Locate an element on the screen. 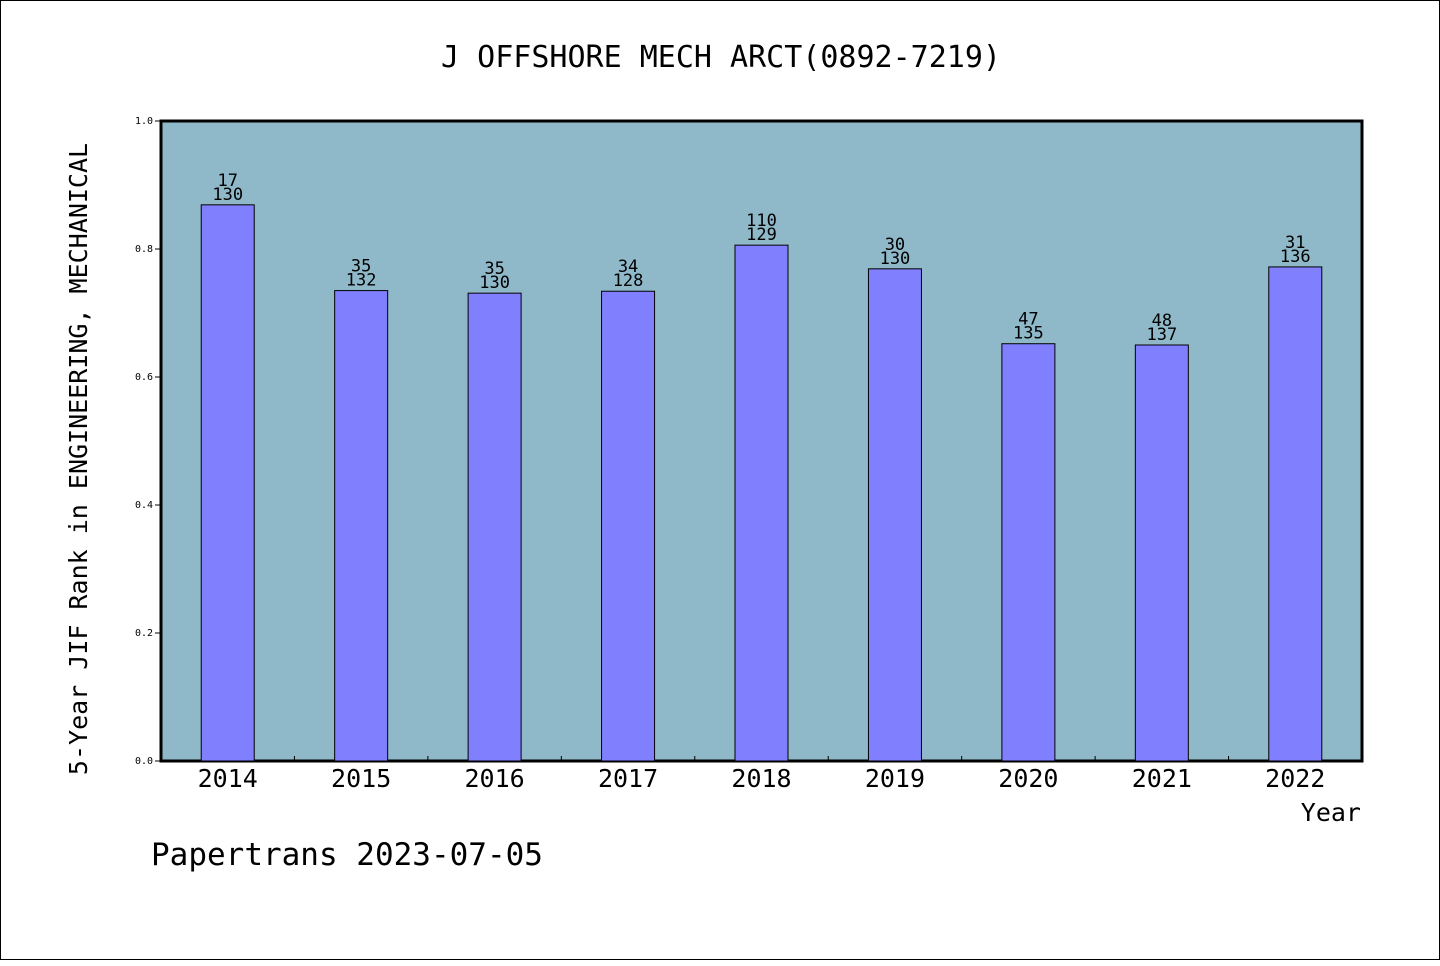  x-tick-label: 2016 is located at coordinates (495, 778).